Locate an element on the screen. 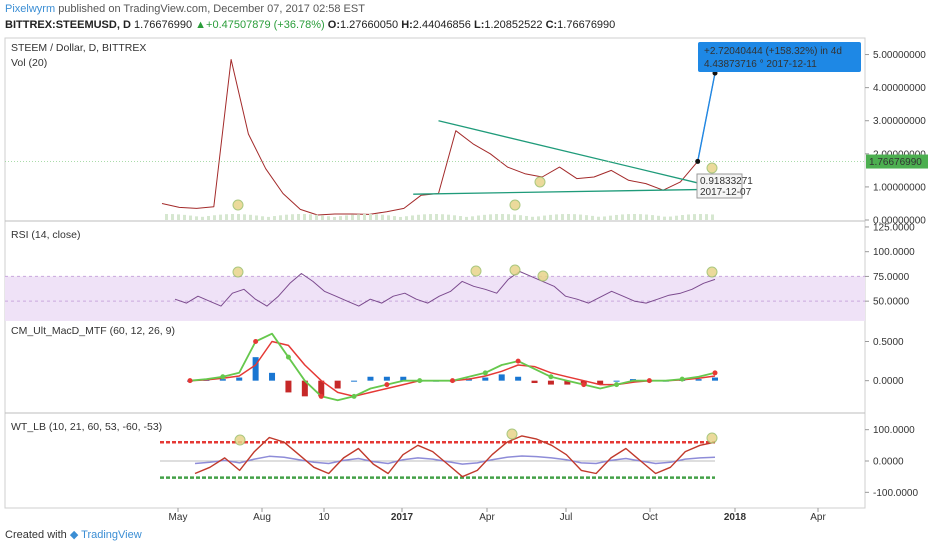  open-value: 1.27660050 is located at coordinates (369, 25).